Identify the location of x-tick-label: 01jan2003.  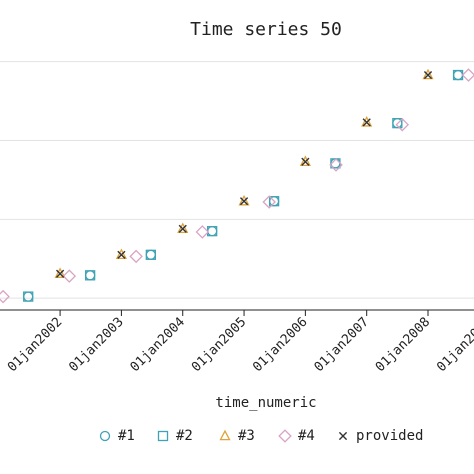
(96, 345).